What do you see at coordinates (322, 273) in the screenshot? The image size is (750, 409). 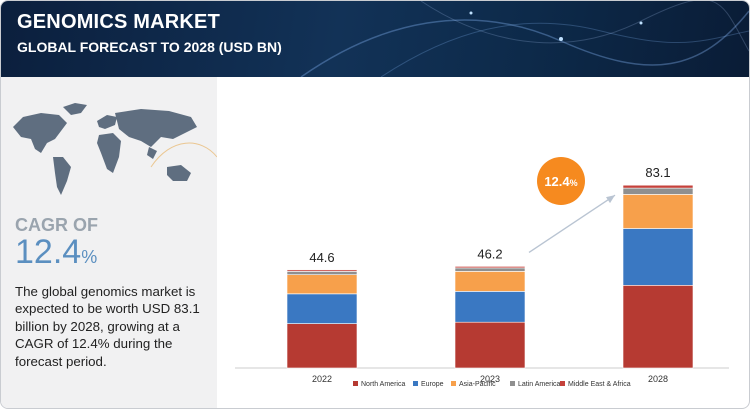 I see `bar-segment-latin-america-2022` at bounding box center [322, 273].